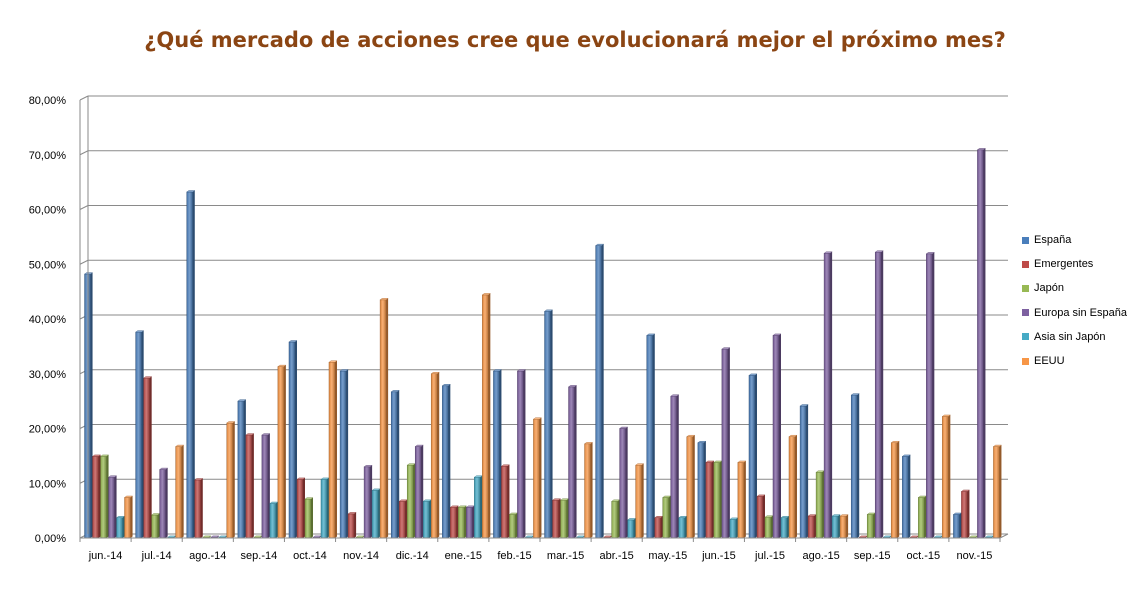 Image resolution: width=1140 pixels, height=591 pixels. What do you see at coordinates (726, 443) in the screenshot?
I see `bar-europa-sin-españa-jun.-15` at bounding box center [726, 443].